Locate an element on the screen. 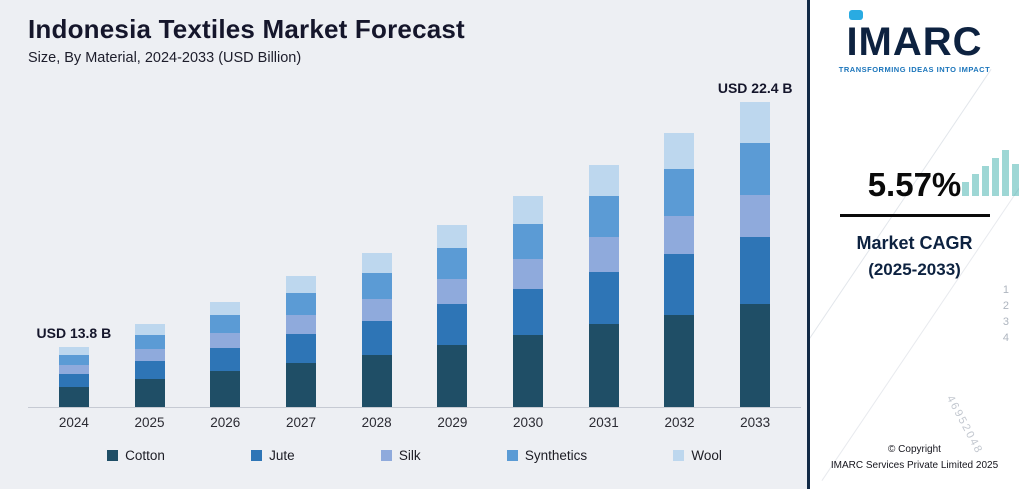  stacked-bar-2030 is located at coordinates (528, 301).